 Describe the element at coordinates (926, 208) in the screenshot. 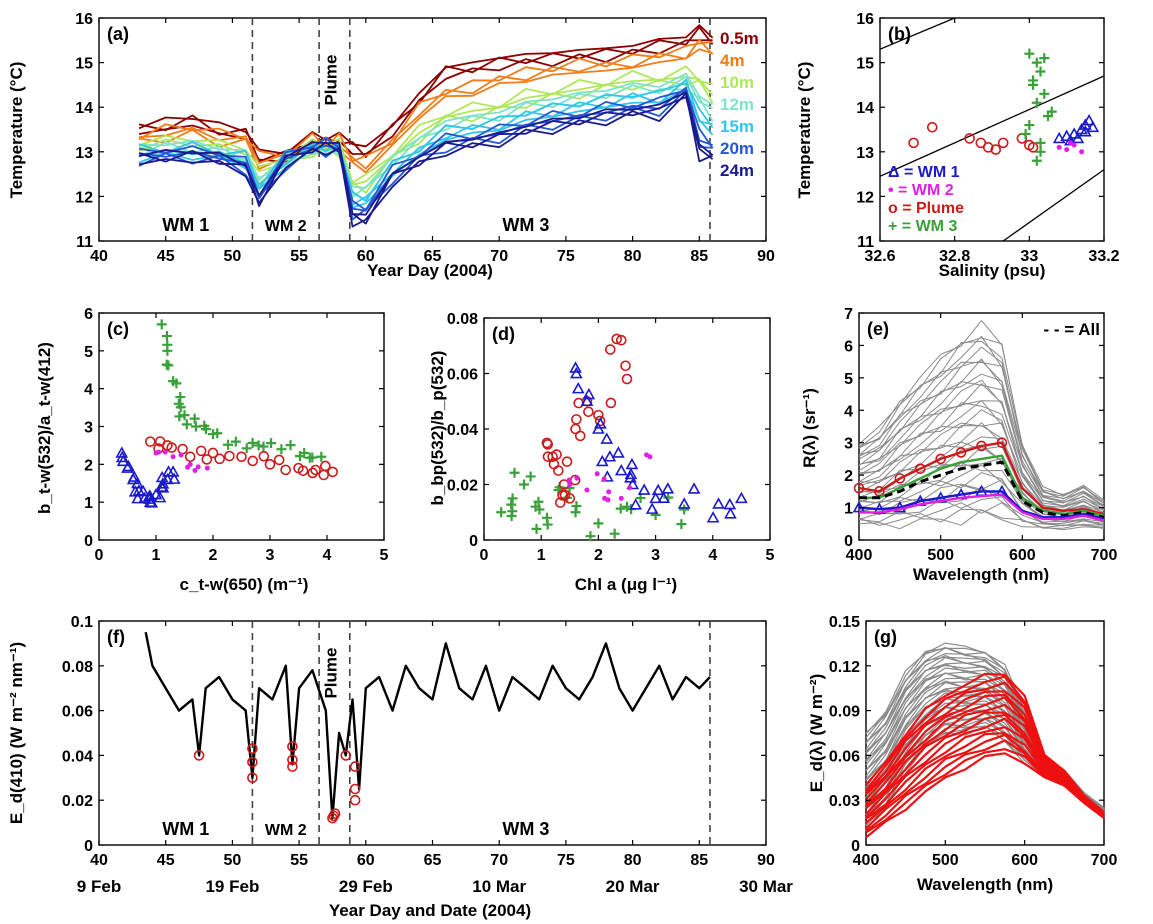

I see `legend-entry: o = Plume` at that location.